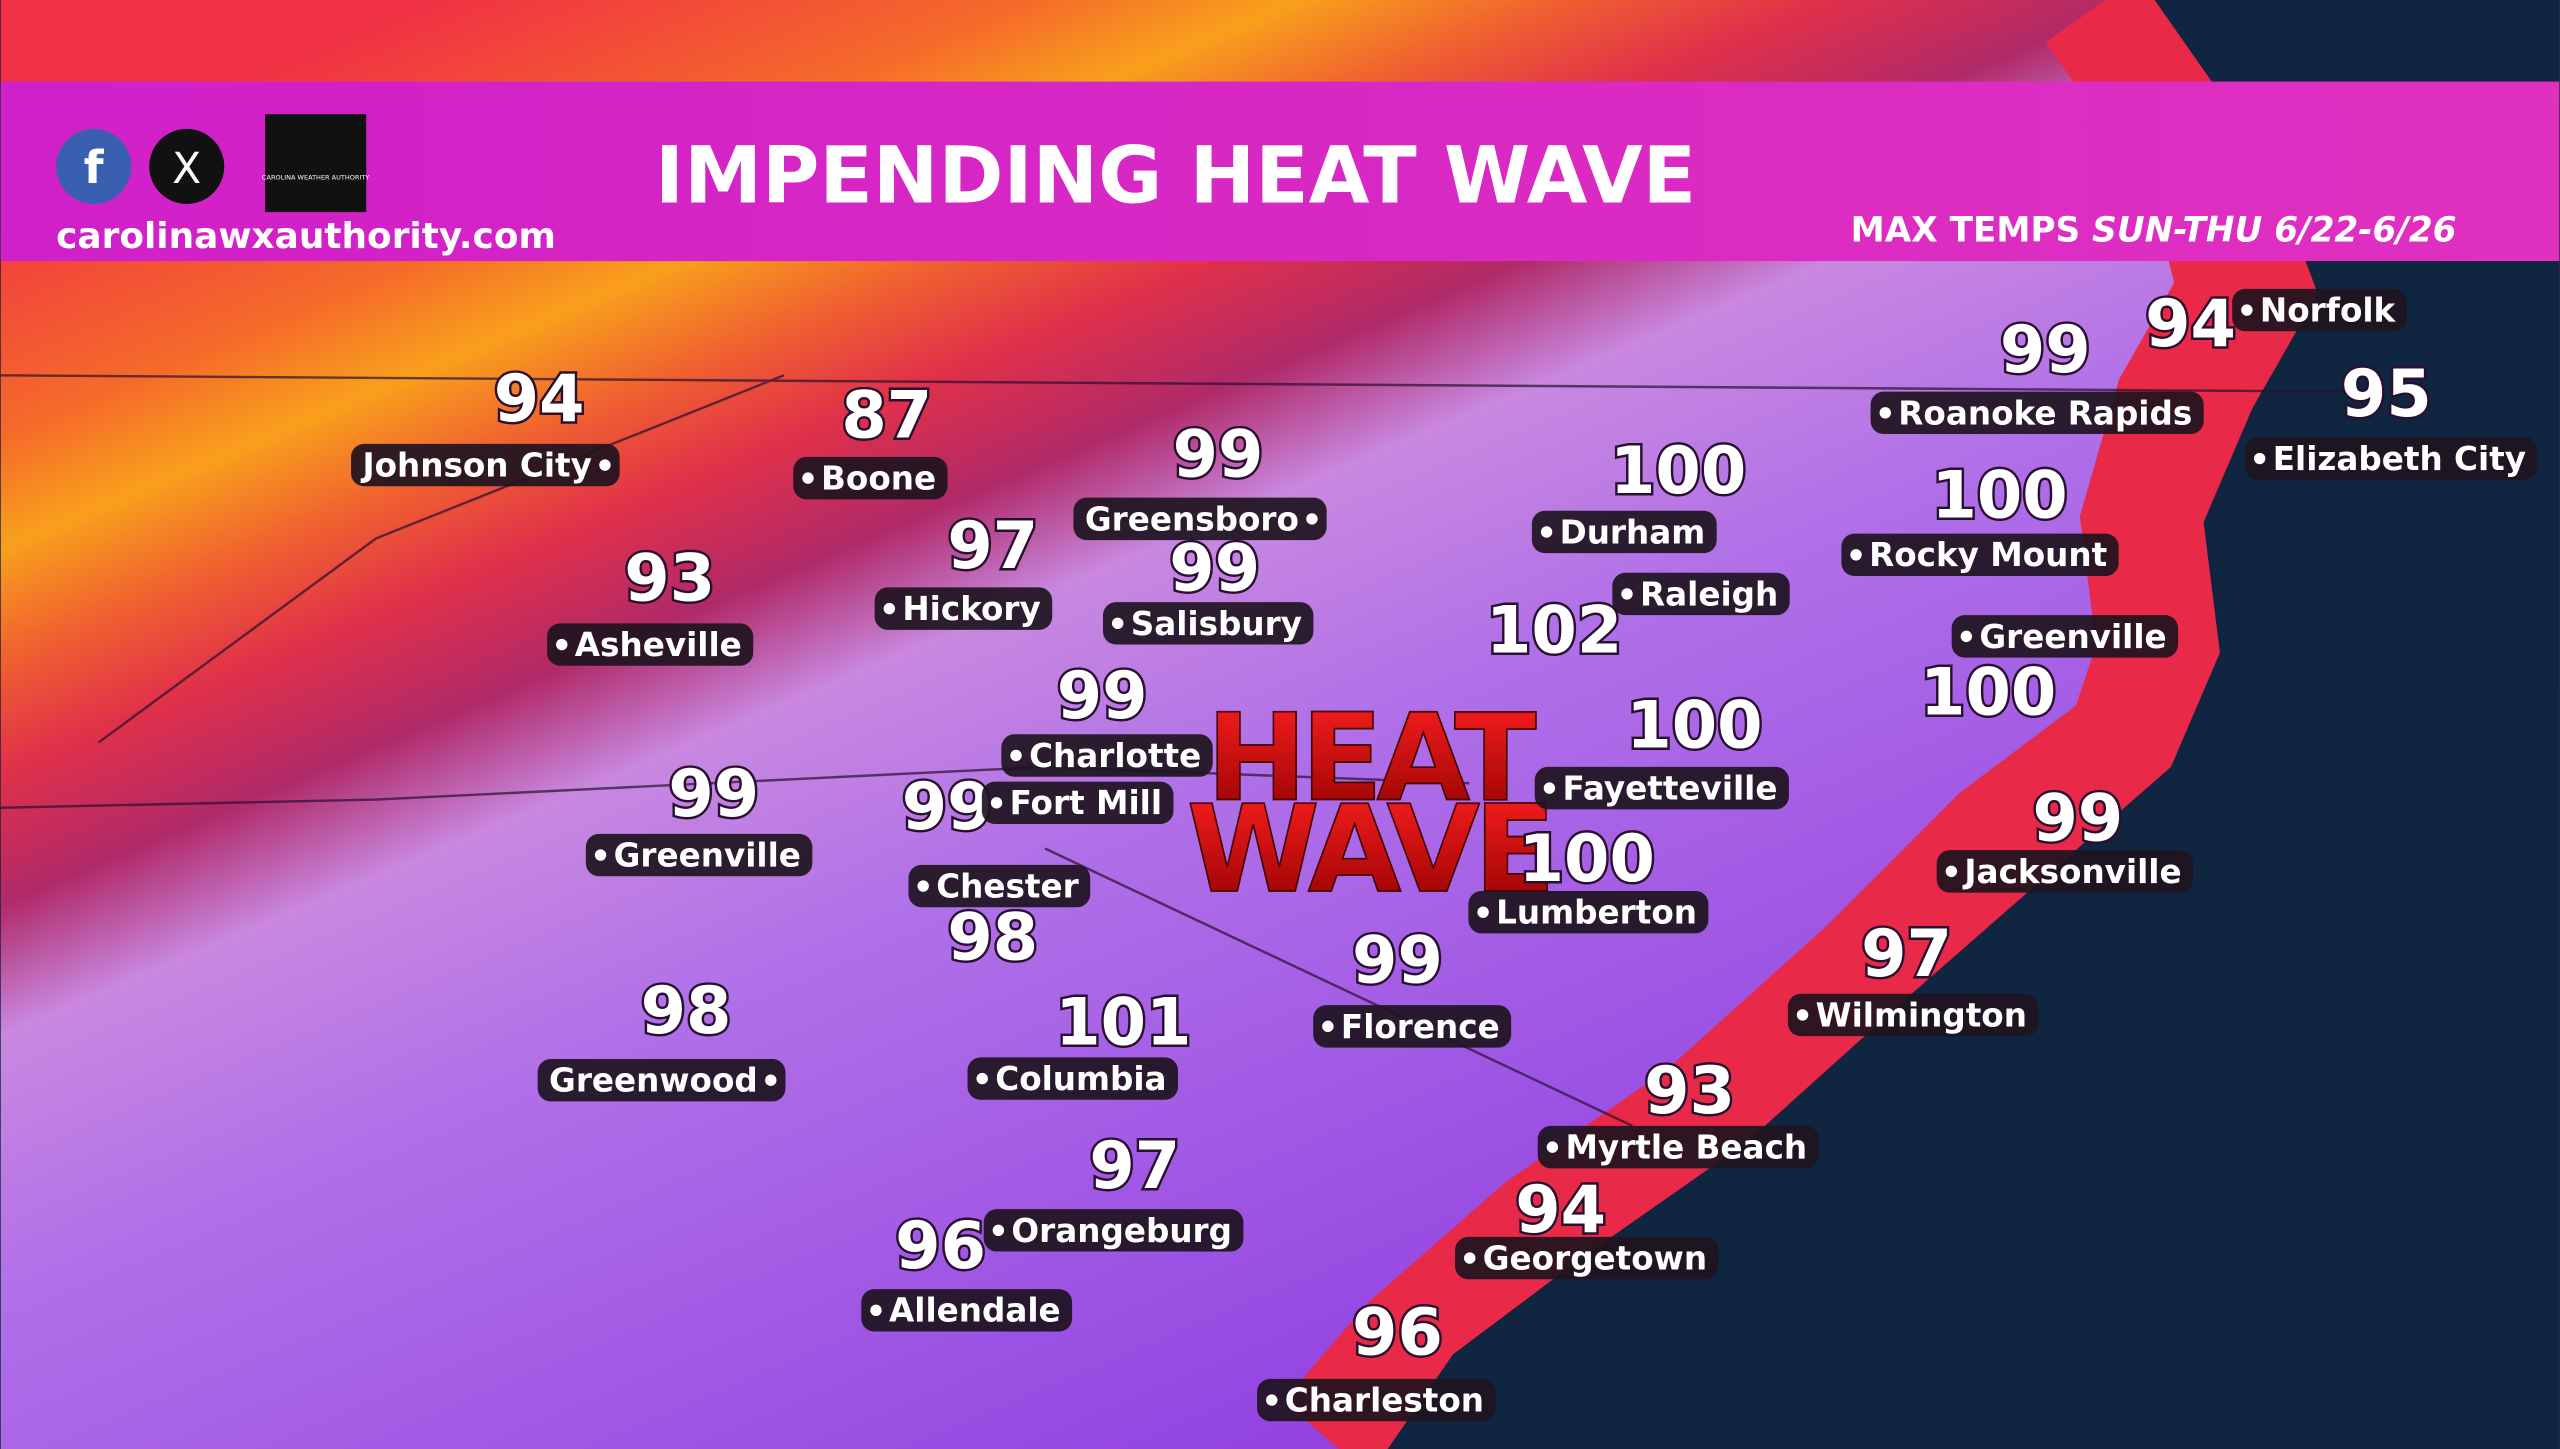  What do you see at coordinates (1080, 1079) in the screenshot?
I see `city-name: Columbia` at bounding box center [1080, 1079].